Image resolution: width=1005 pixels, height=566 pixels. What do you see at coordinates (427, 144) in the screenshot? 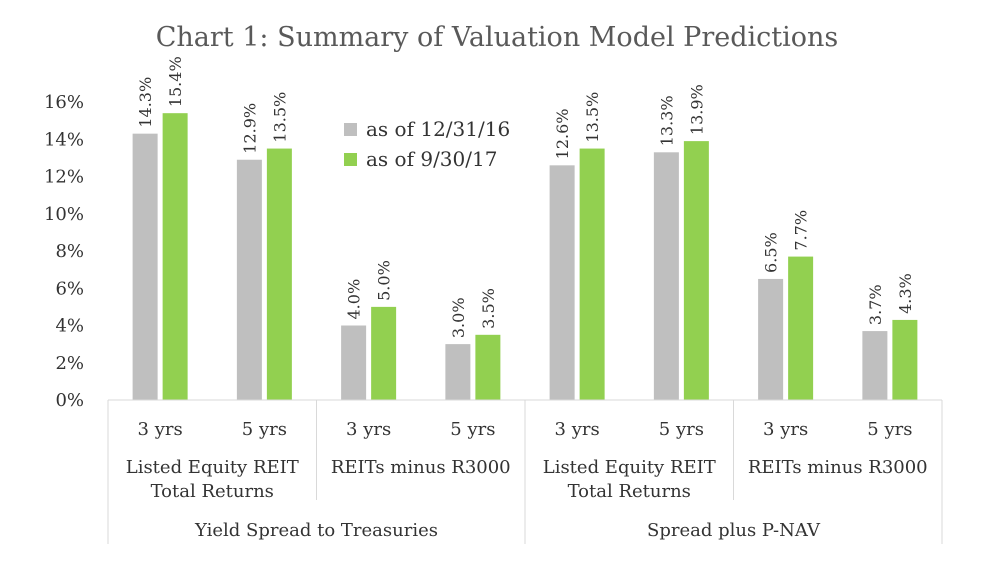
I see `legend: as of 12/31/16 as of 9/30/17` at bounding box center [427, 144].